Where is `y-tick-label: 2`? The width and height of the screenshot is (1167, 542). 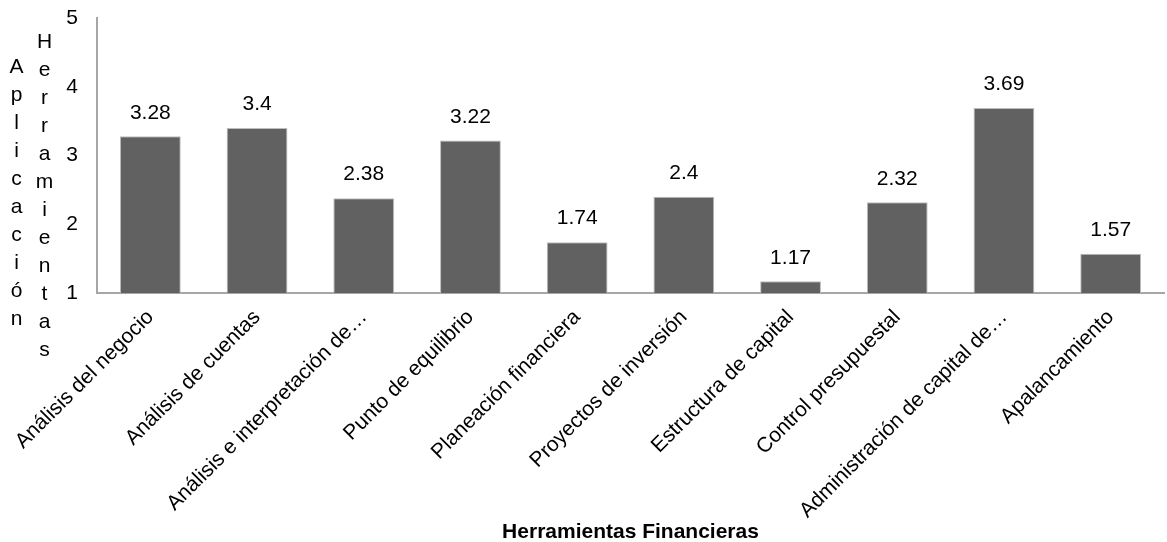
y-tick-label: 2 is located at coordinates (72, 223).